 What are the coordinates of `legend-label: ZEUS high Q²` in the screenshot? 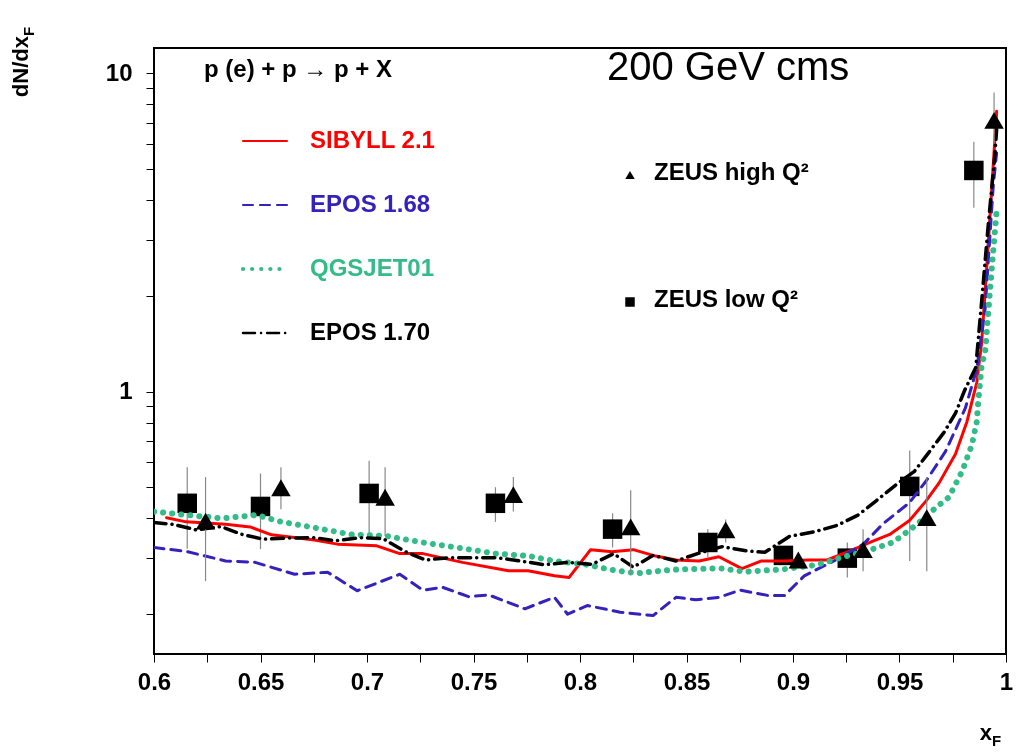 It's located at (731, 171).